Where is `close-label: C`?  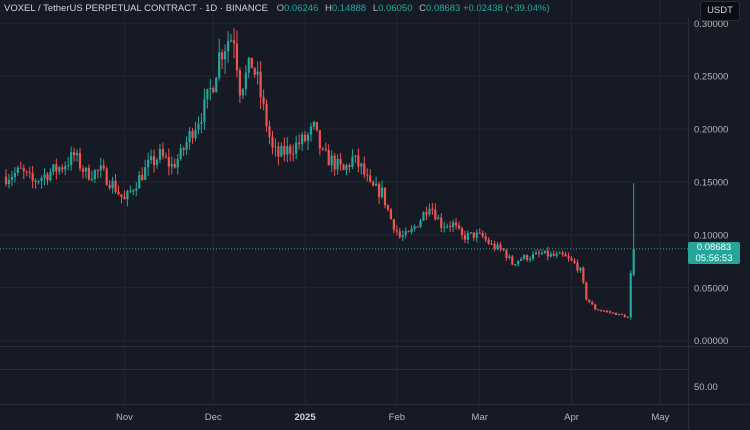 close-label: C is located at coordinates (422, 8).